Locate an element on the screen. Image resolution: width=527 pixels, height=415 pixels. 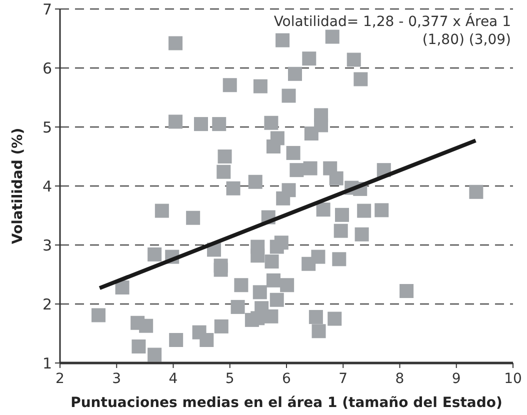
x-tick-label: 3 is located at coordinates (117, 379).